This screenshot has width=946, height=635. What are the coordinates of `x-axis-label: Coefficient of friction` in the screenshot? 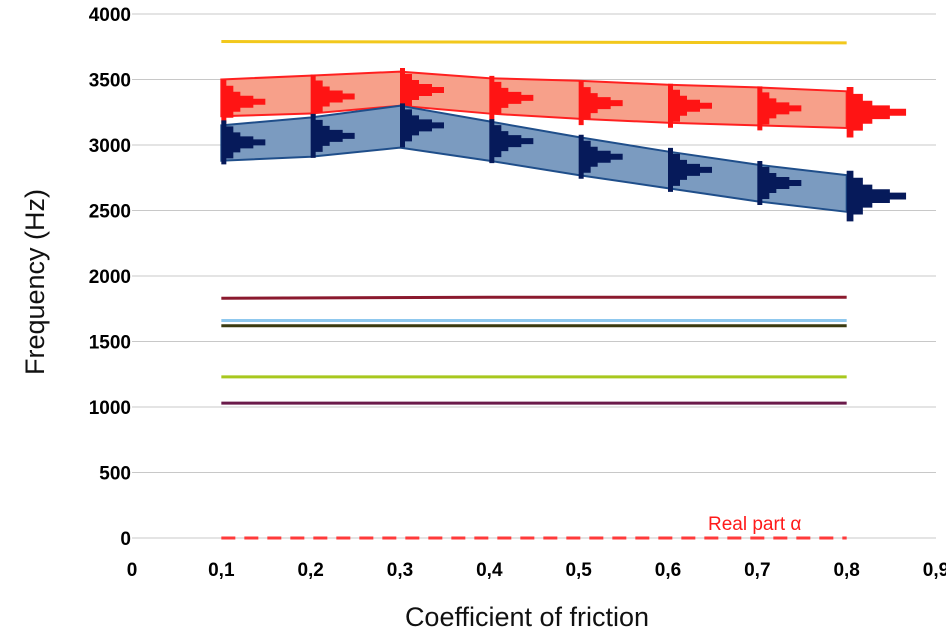 It's located at (527, 617).